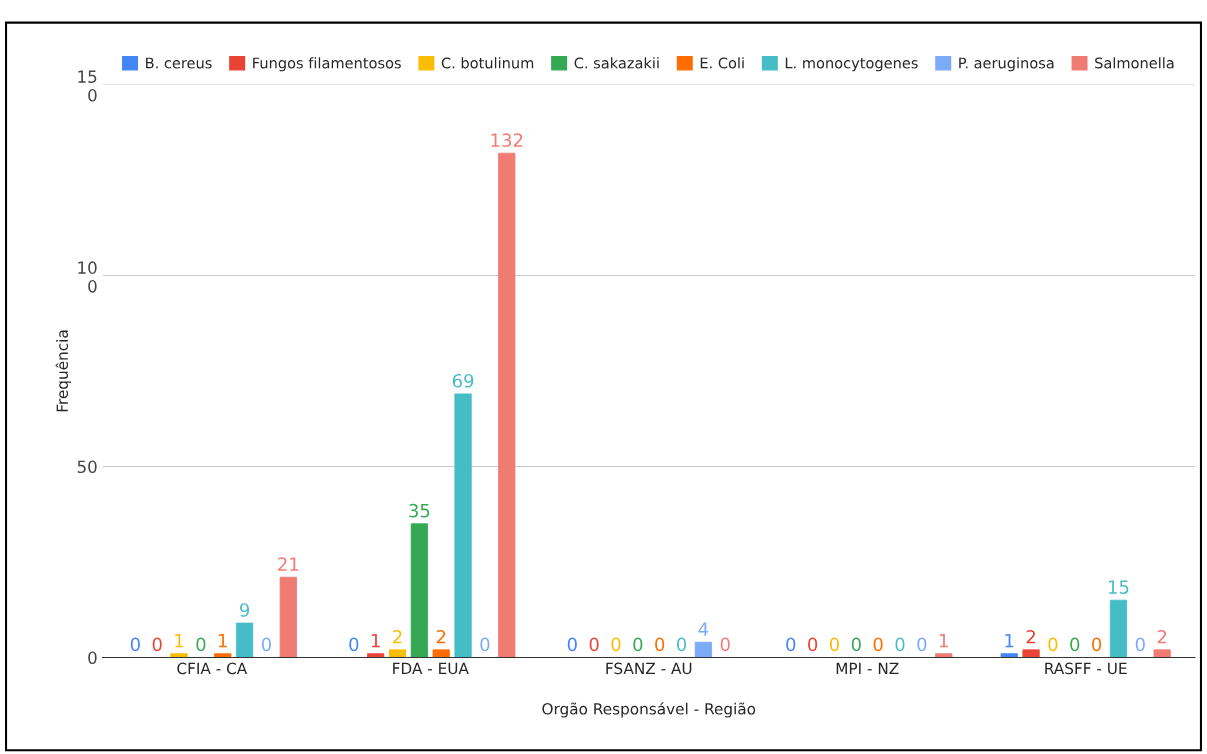  Describe the element at coordinates (327, 64) in the screenshot. I see `legend-label: Fungos filamentosos` at that location.